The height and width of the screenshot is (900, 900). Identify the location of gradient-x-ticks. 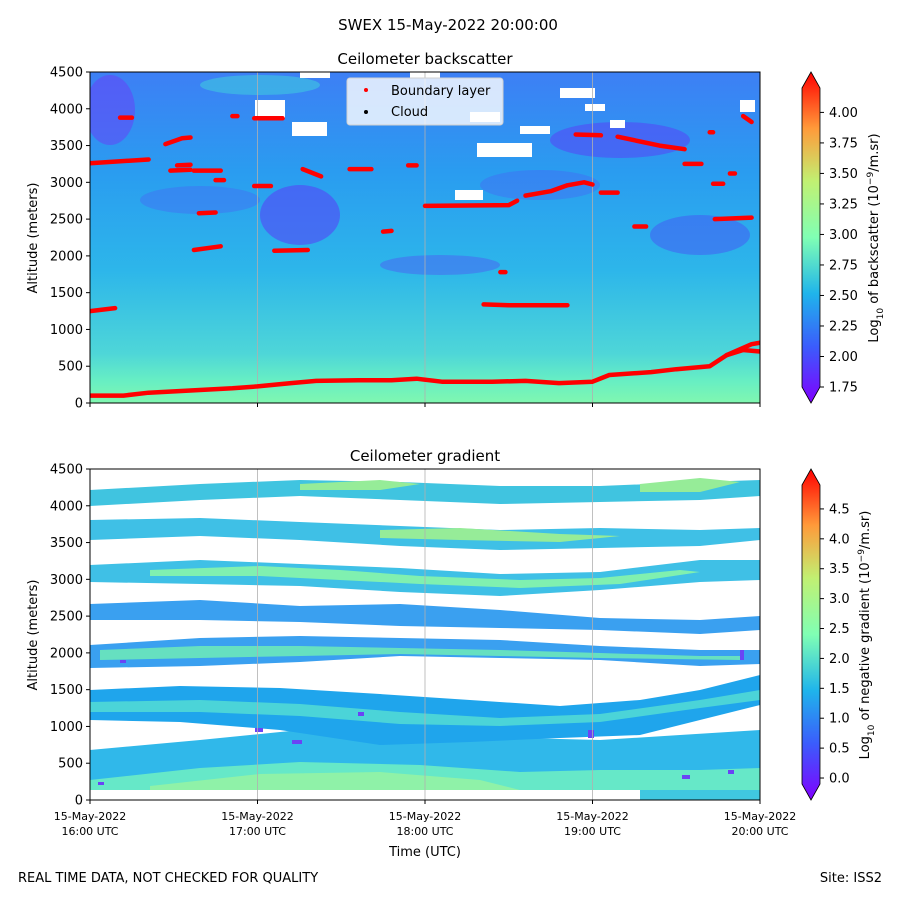
(425, 802).